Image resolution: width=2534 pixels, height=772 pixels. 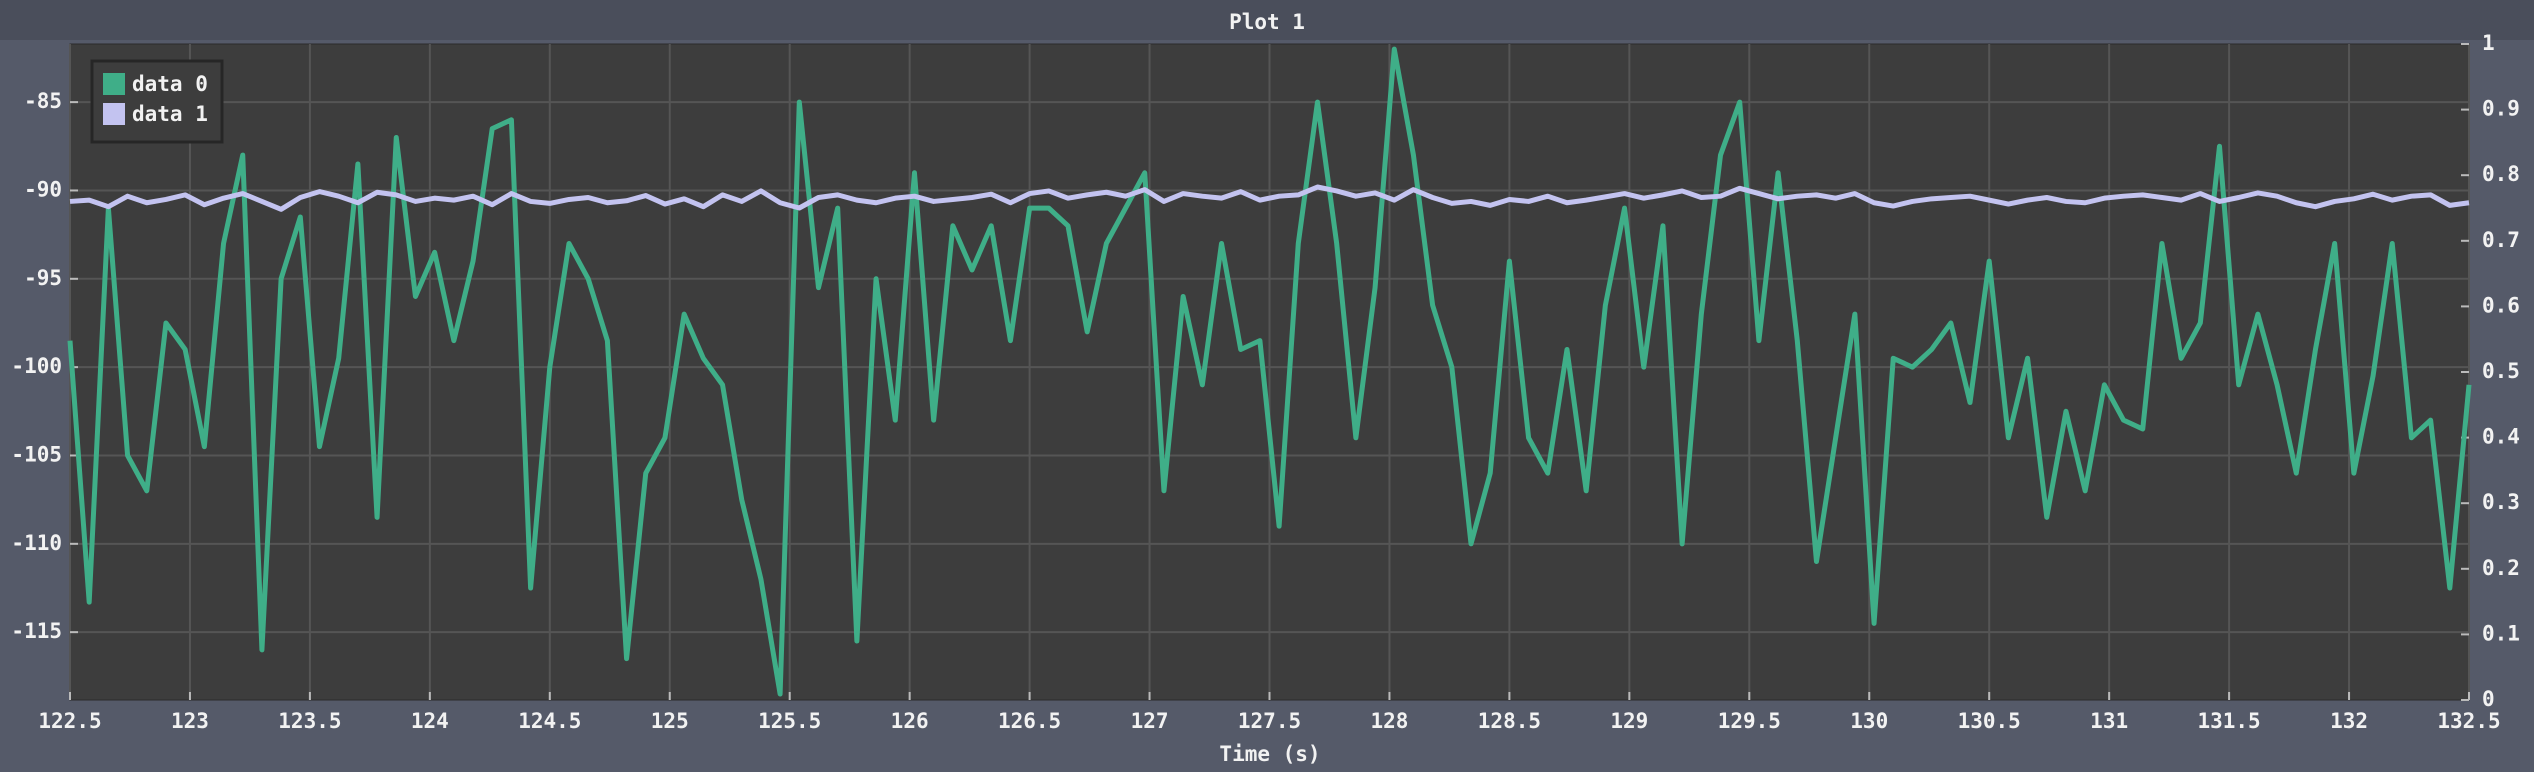 I want to click on x-tick-label: 130, so click(x=1869, y=721).